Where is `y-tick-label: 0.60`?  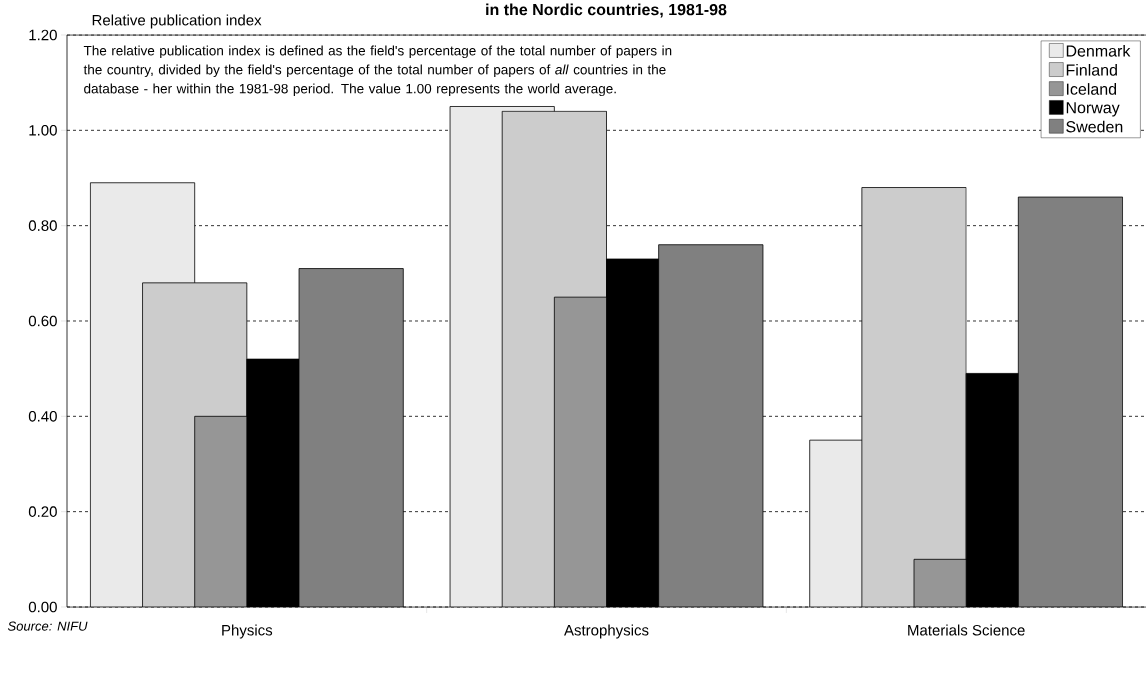 y-tick-label: 0.60 is located at coordinates (42, 321).